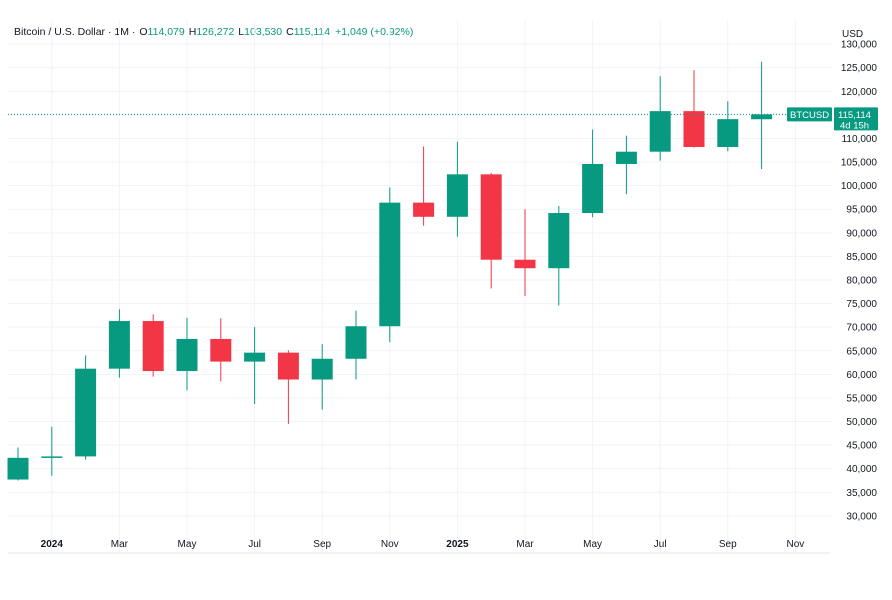 This screenshot has height=600, width=892. I want to click on y-tick-label: 125,000, so click(859, 68).